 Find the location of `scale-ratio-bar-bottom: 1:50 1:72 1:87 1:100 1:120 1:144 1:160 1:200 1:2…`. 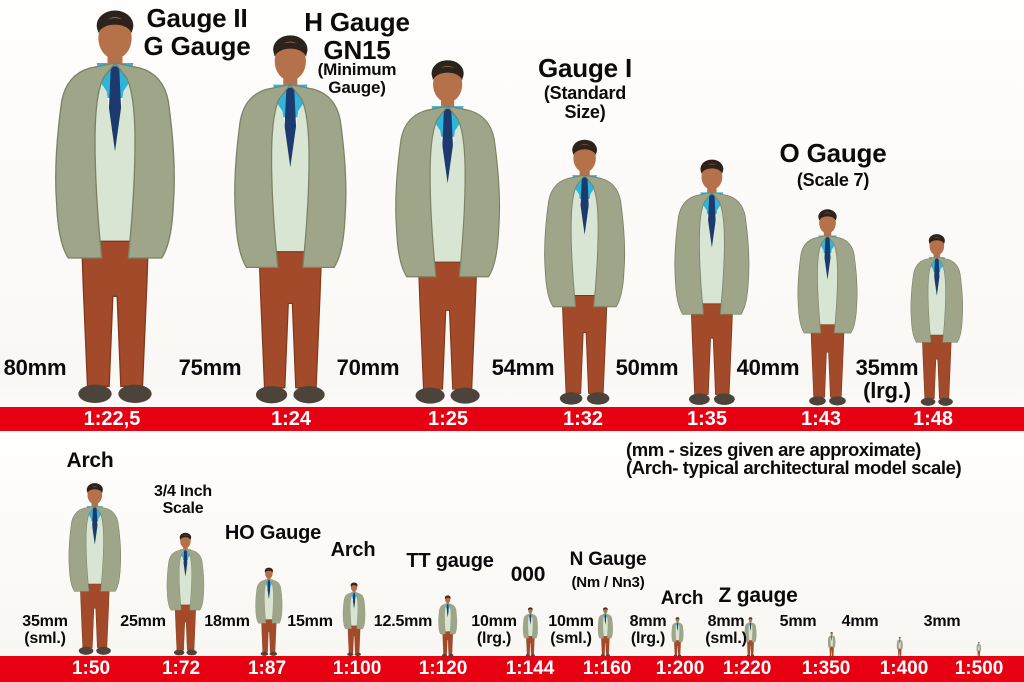

scale-ratio-bar-bottom: 1:50 1:72 1:87 1:100 1:120 1:144 1:160 1:200 1:2… is located at coordinates (512, 669).